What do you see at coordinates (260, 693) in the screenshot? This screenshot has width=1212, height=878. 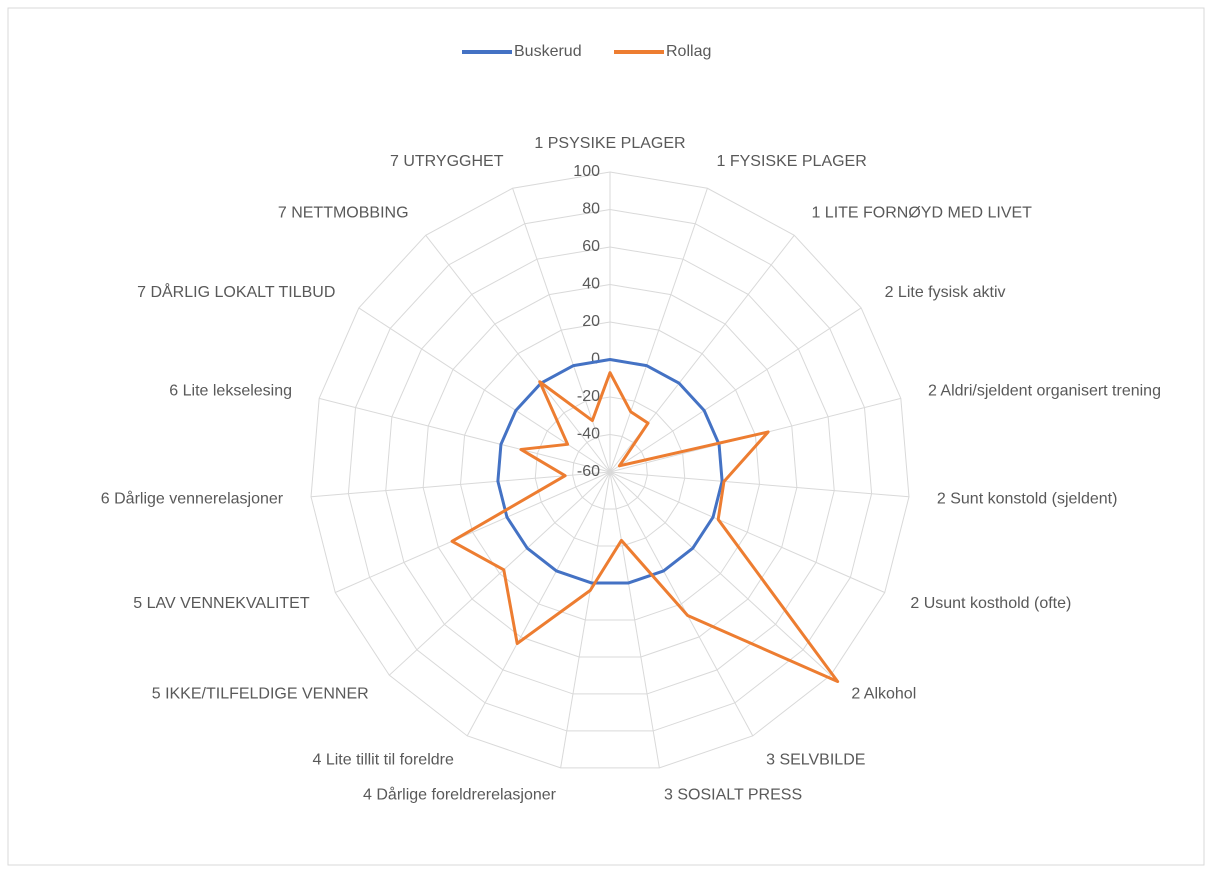 I see `category-label: 5 IKKE/TILFELDIGE VENNER` at bounding box center [260, 693].